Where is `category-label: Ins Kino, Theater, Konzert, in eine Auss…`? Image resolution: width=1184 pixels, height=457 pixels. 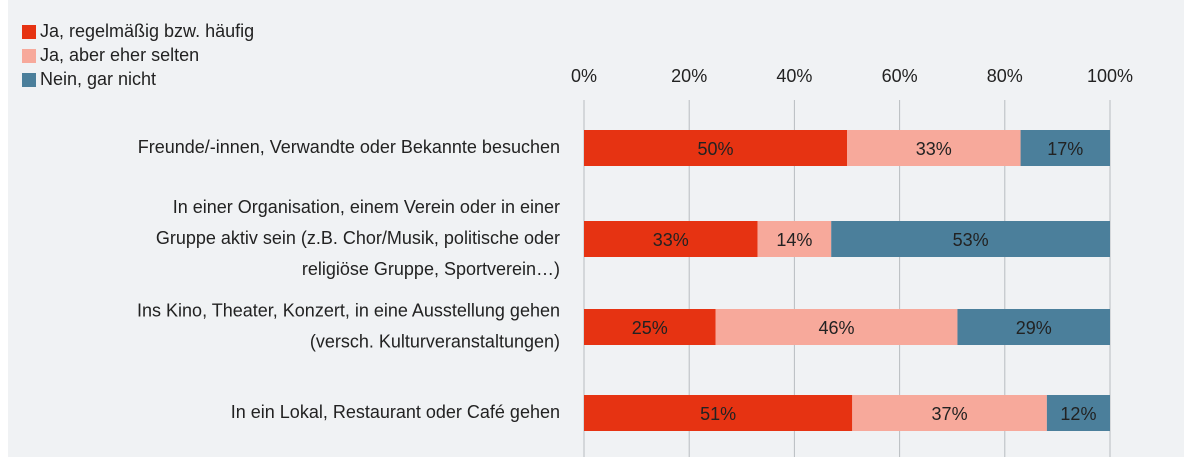
category-label: Ins Kino, Theater, Konzert, in eine Auss… is located at coordinates (348, 310).